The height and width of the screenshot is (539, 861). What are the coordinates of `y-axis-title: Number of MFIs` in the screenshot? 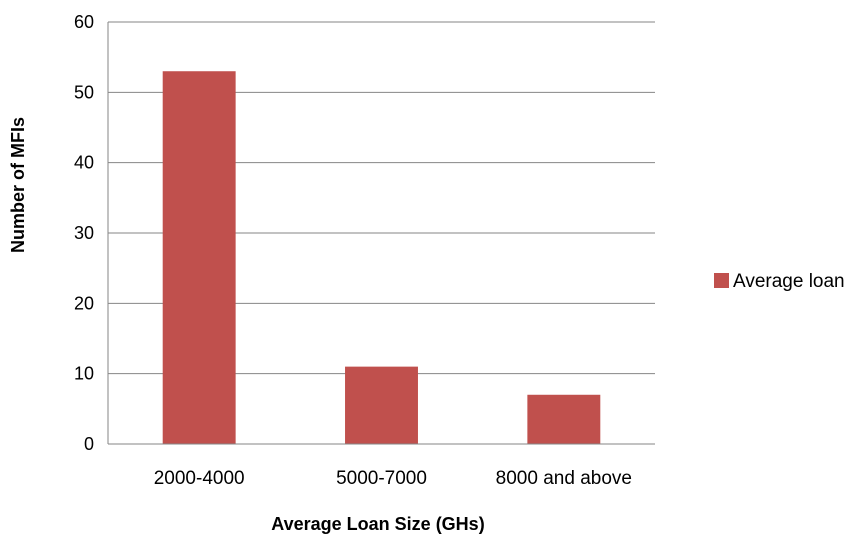 It's located at (18, 185).